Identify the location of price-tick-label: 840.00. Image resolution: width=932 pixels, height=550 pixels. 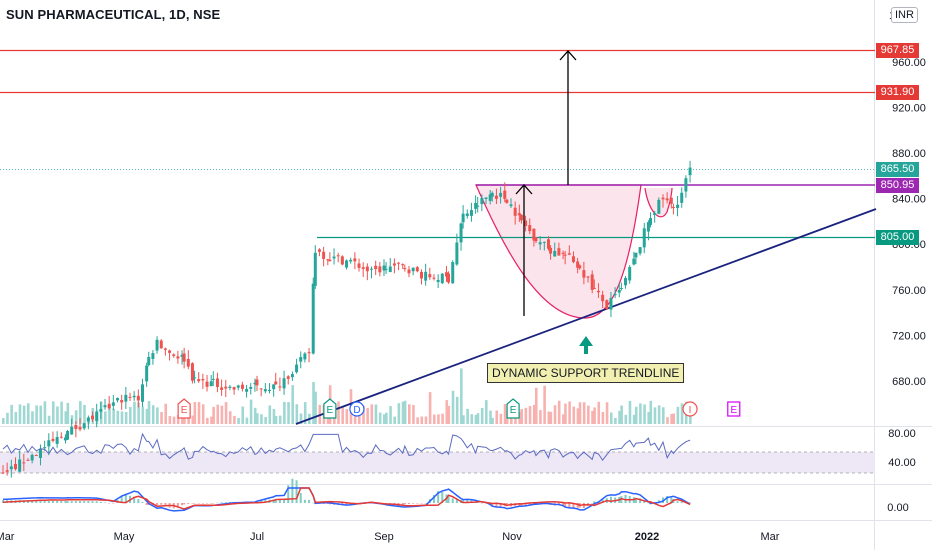
(909, 200).